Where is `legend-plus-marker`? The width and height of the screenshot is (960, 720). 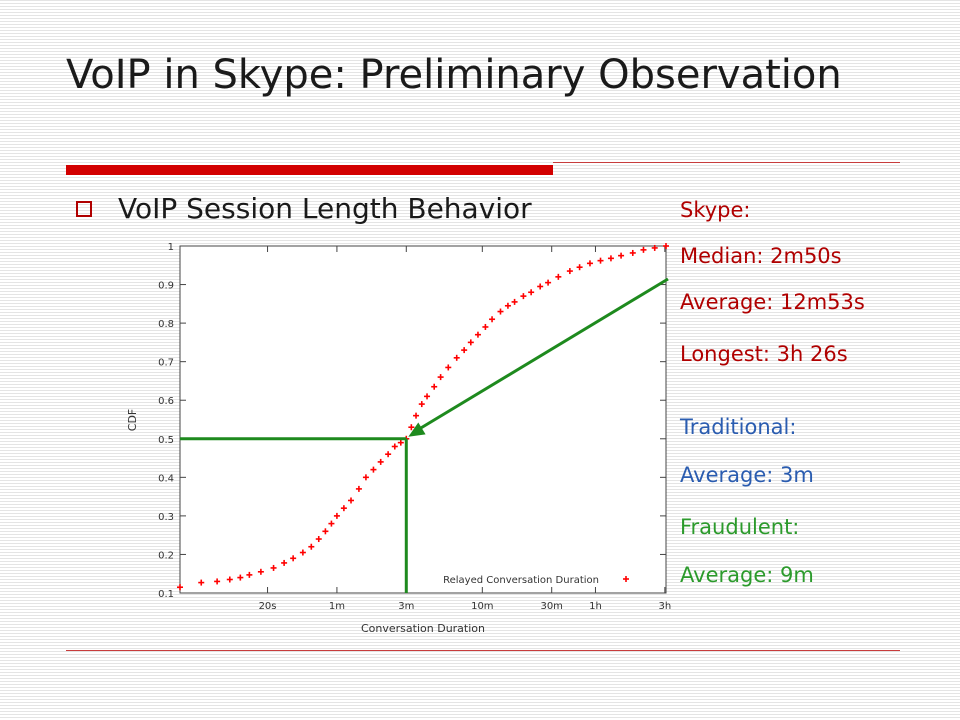
legend-plus-marker is located at coordinates (626, 579).